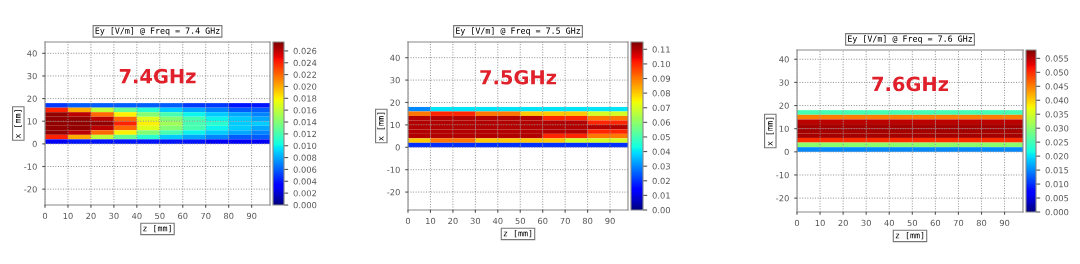  Describe the element at coordinates (661, 151) in the screenshot. I see `color-bar-label: 0.04` at that location.